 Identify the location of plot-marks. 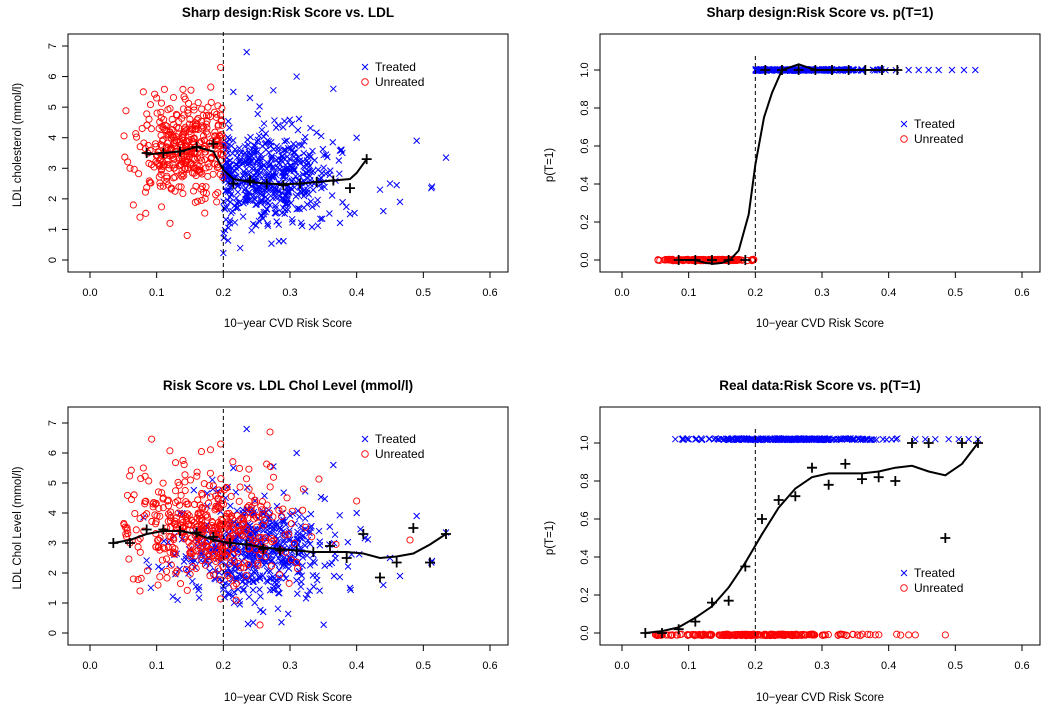
(285, 152).